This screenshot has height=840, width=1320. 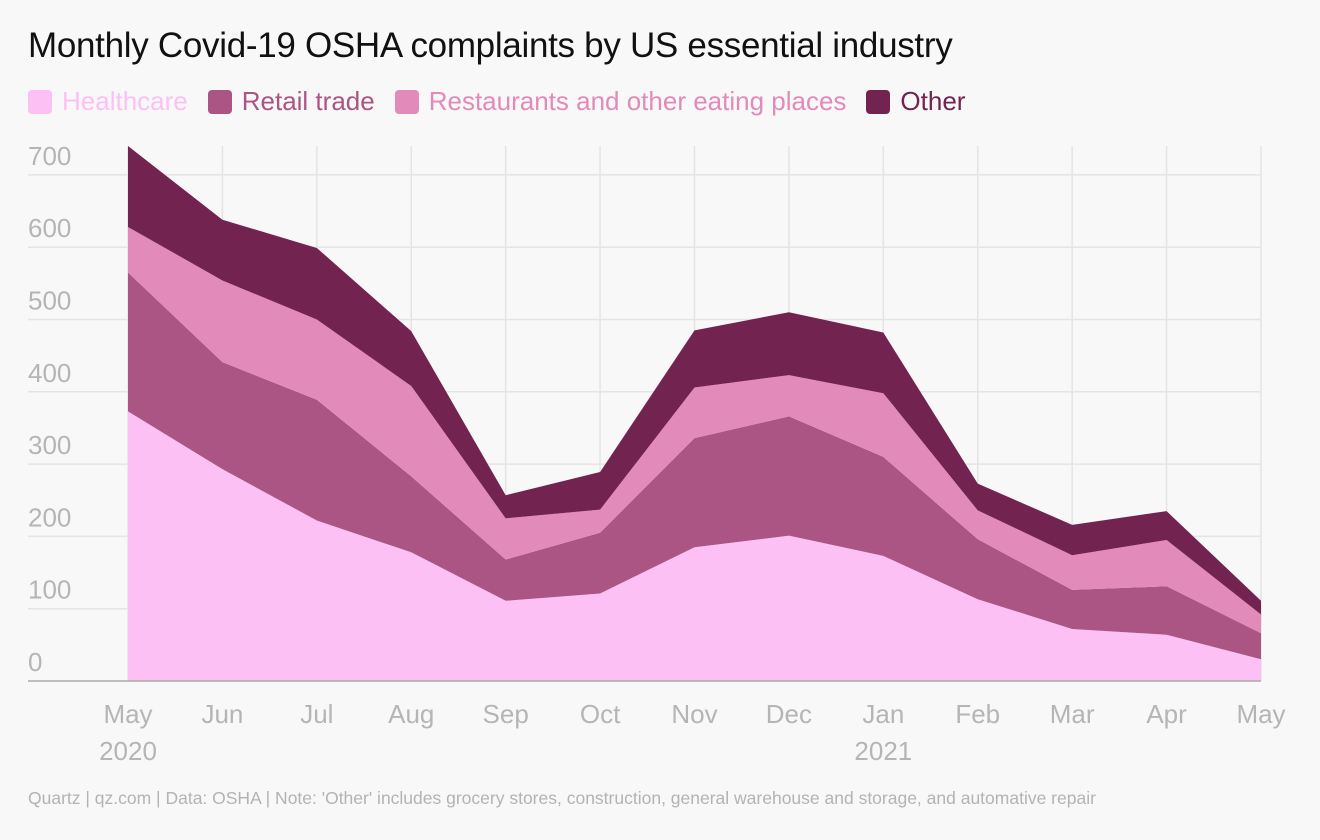 What do you see at coordinates (600, 714) in the screenshot?
I see `x-tick-label-5: Oct` at bounding box center [600, 714].